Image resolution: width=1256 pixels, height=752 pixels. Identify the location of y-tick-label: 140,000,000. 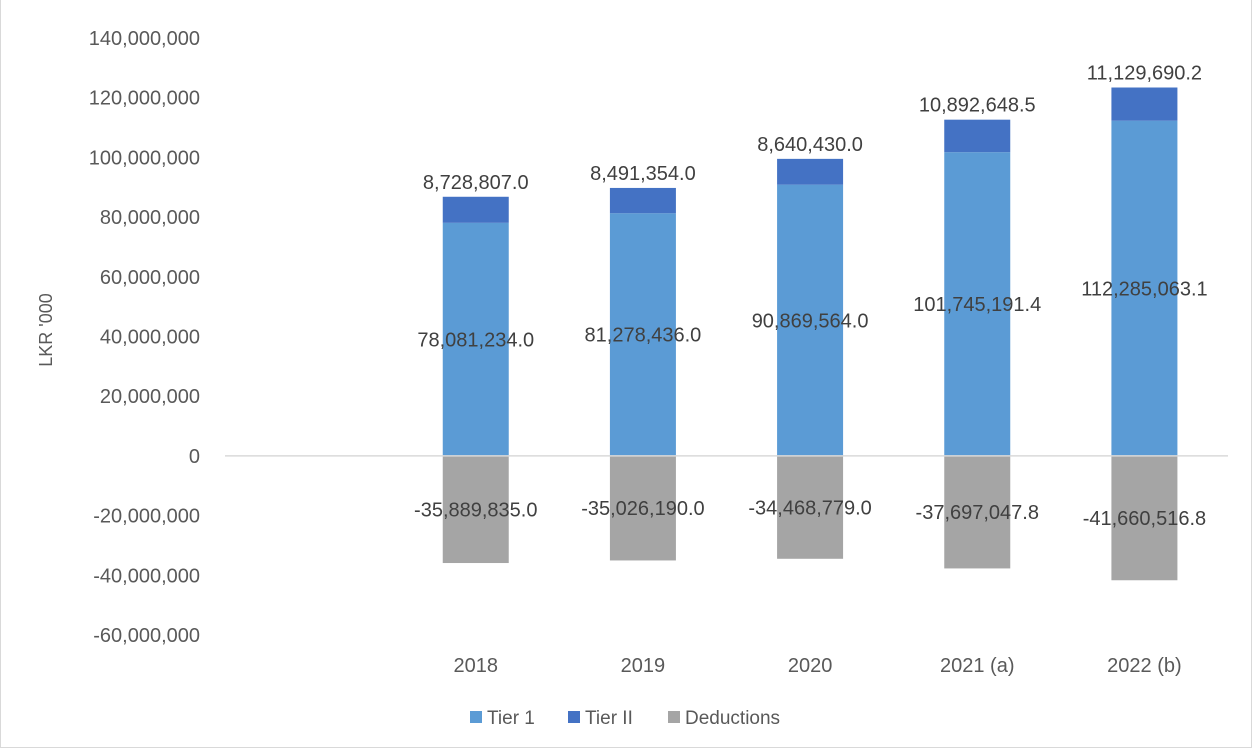
(144, 39).